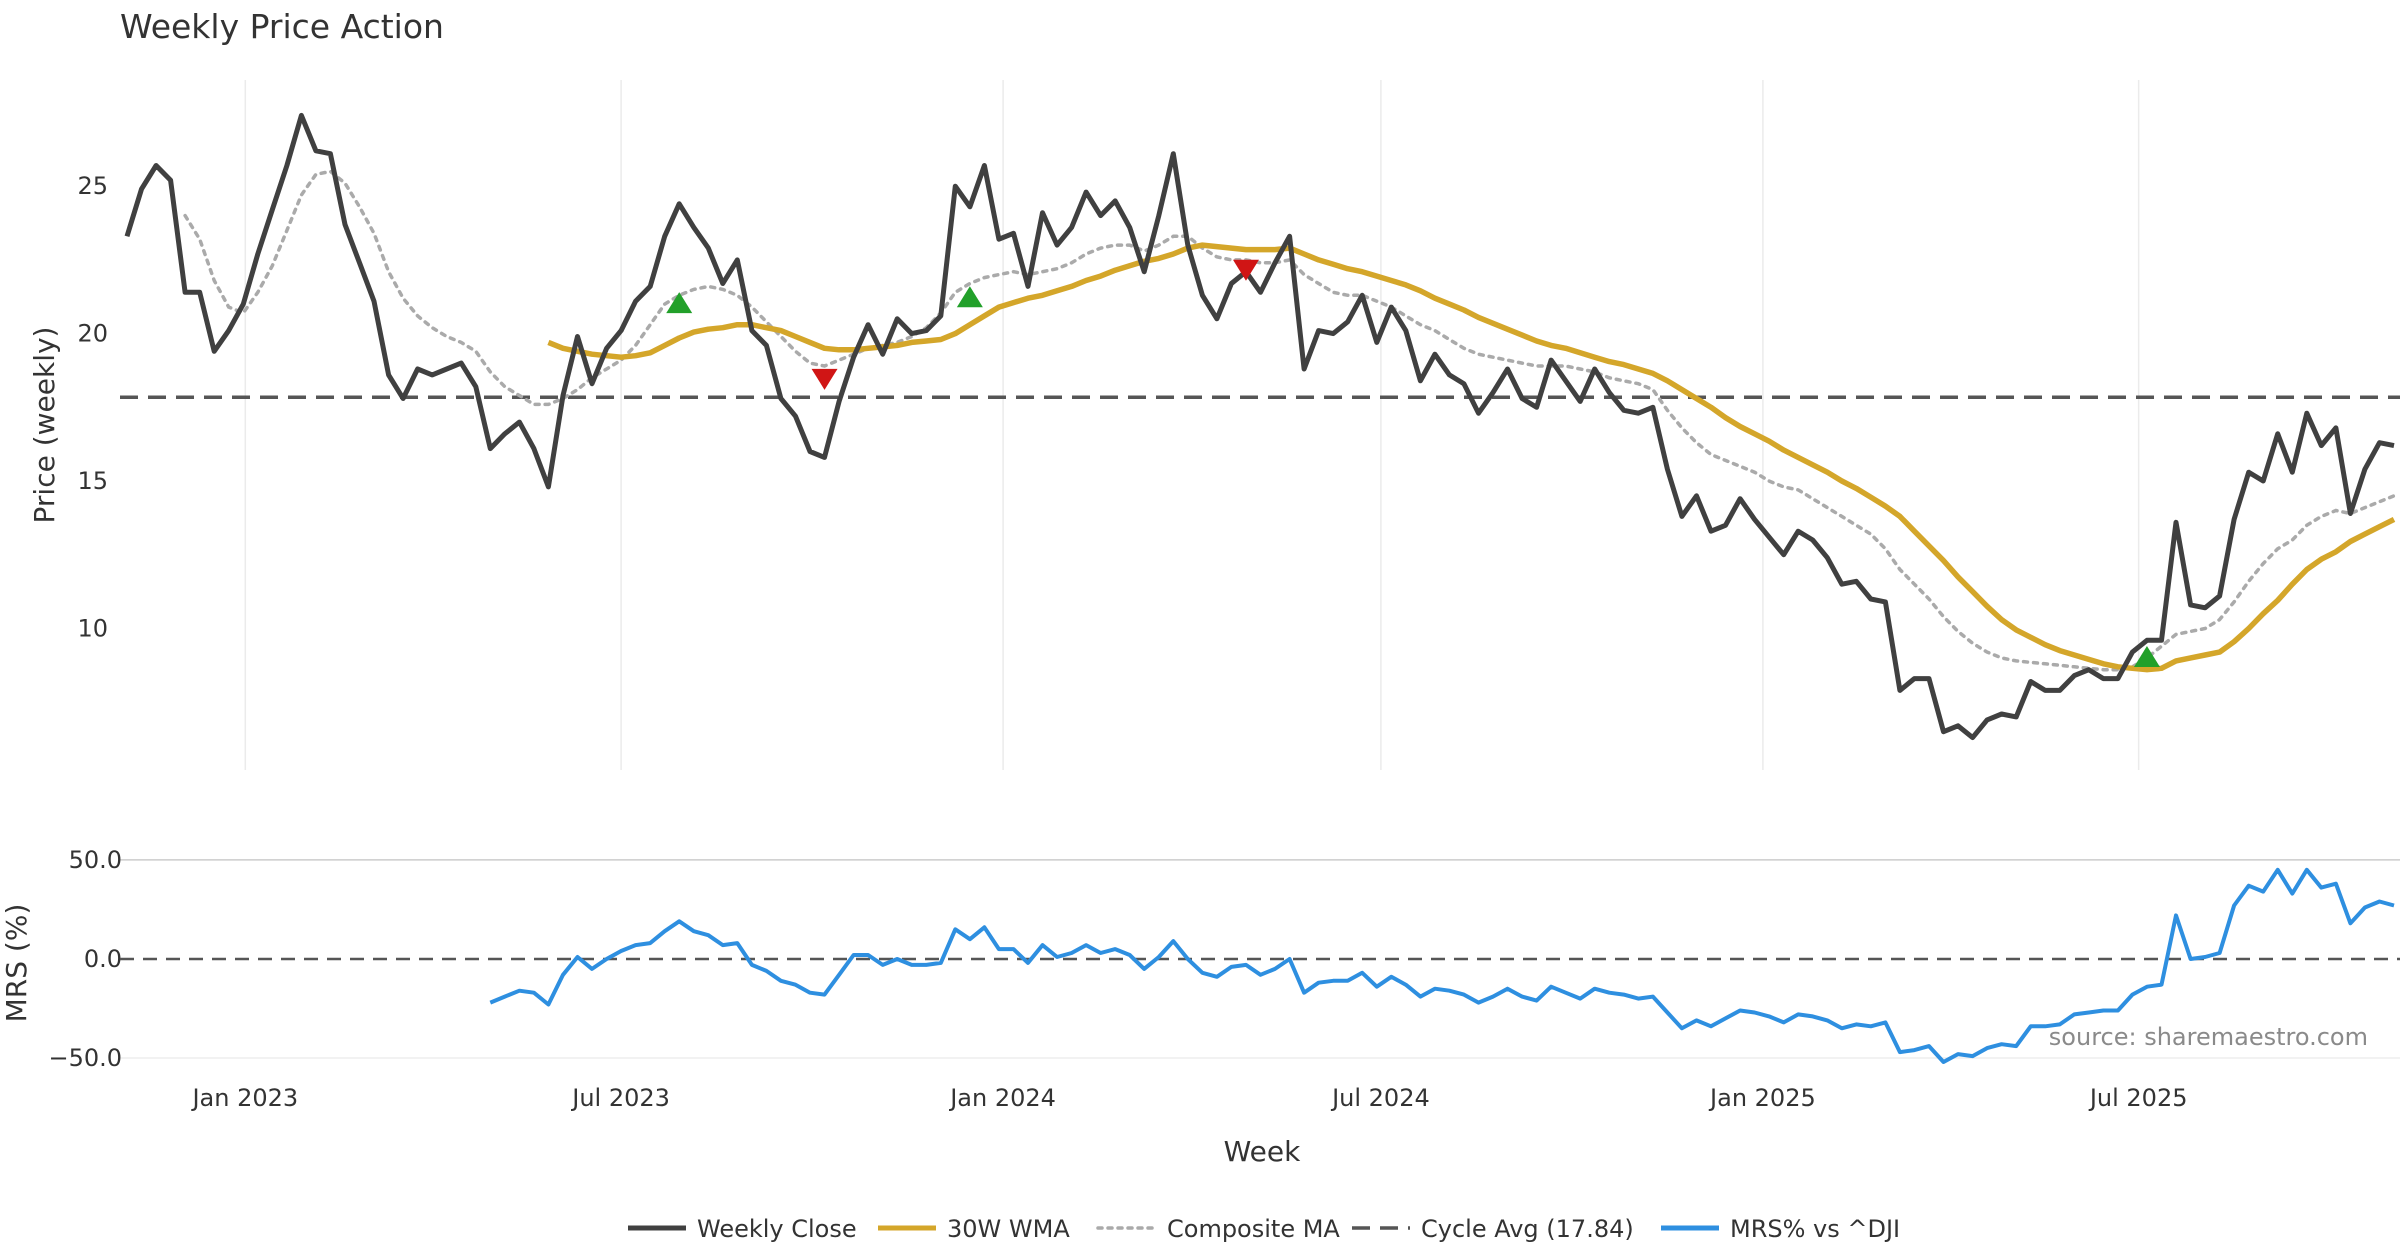 The image size is (2400, 1260). Describe the element at coordinates (92, 481) in the screenshot. I see `price-y-tick-15: 15` at that location.